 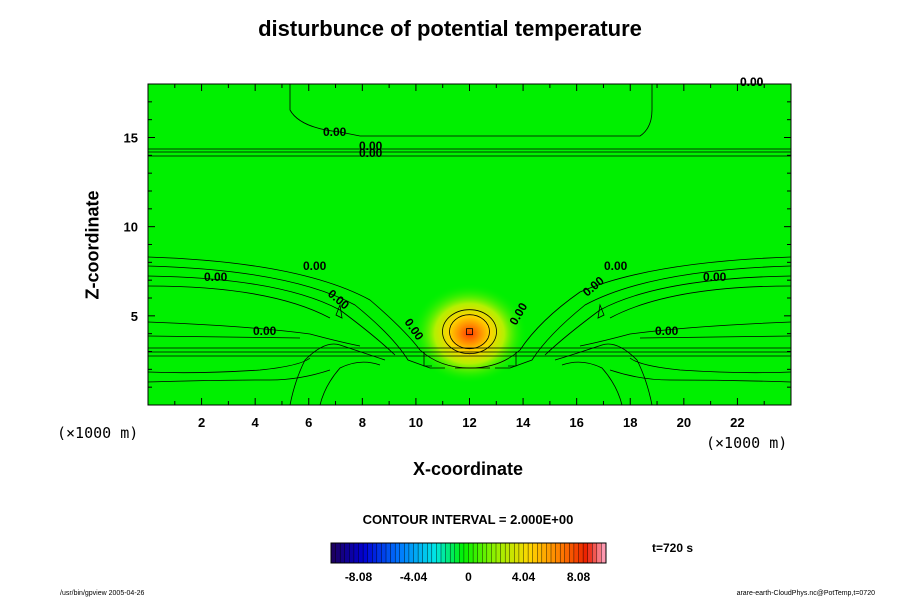 I want to click on temperature-anomaly, so click(x=469, y=333).